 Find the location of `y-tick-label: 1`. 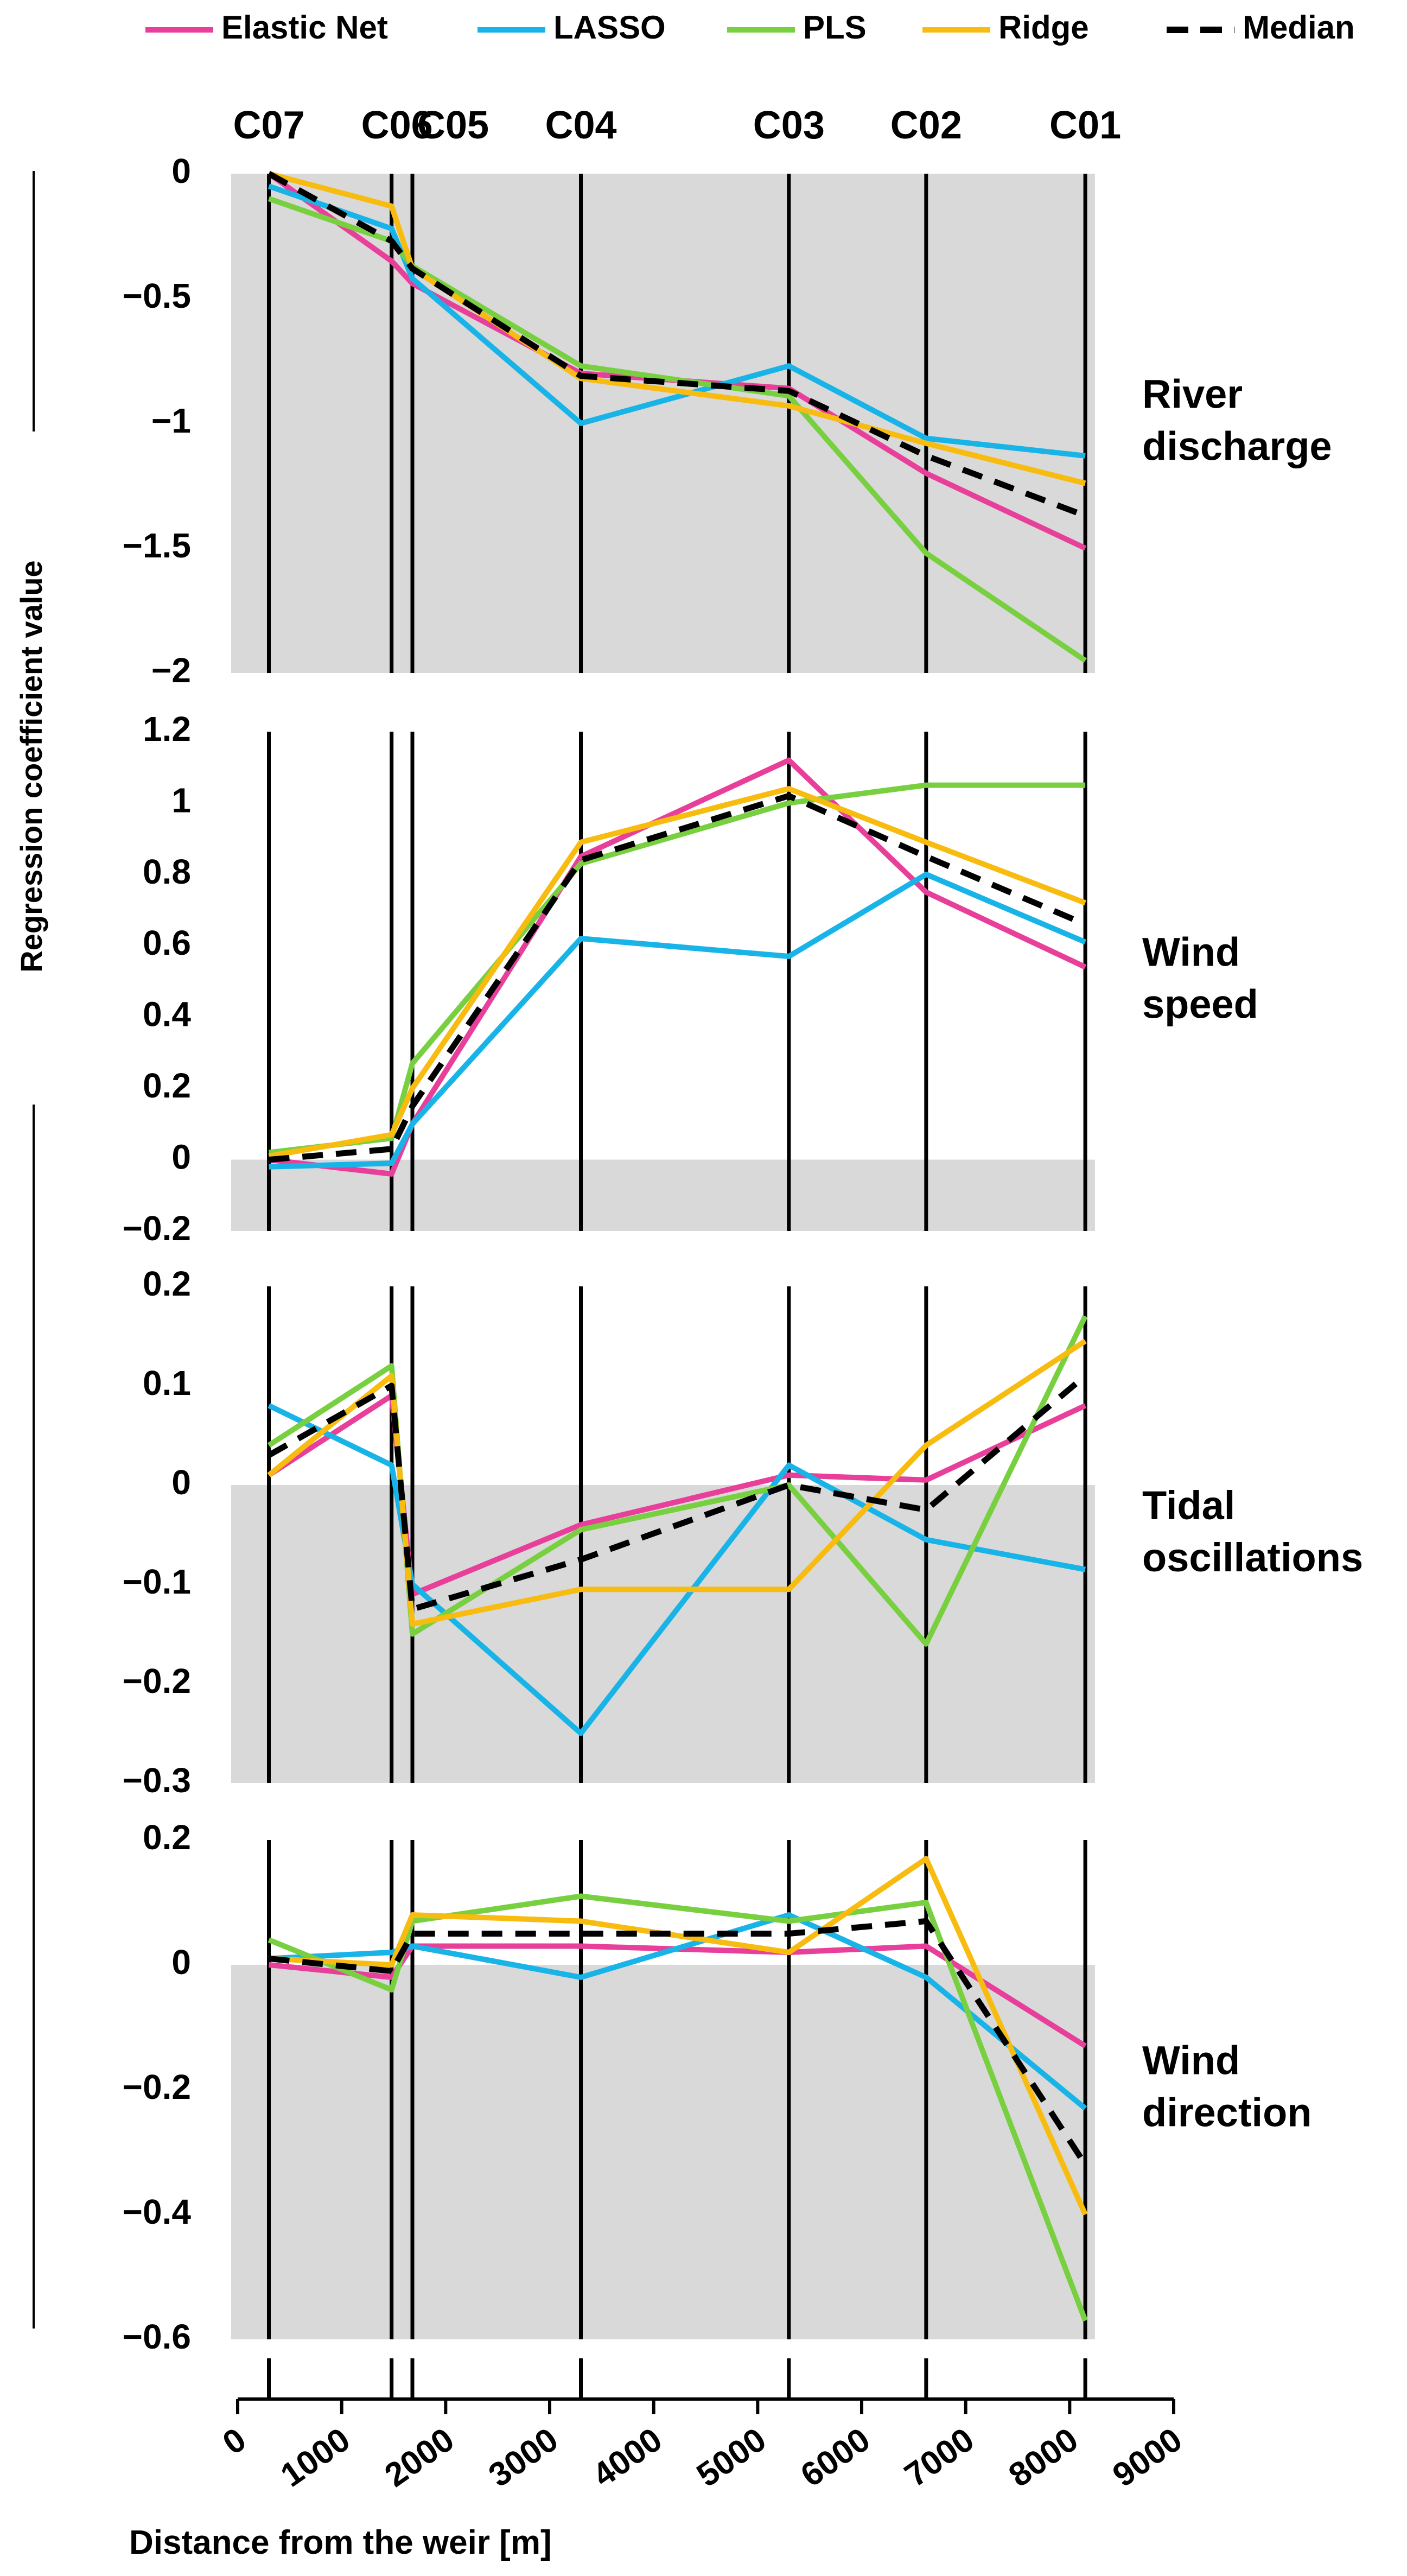

y-tick-label: 1 is located at coordinates (181, 800).